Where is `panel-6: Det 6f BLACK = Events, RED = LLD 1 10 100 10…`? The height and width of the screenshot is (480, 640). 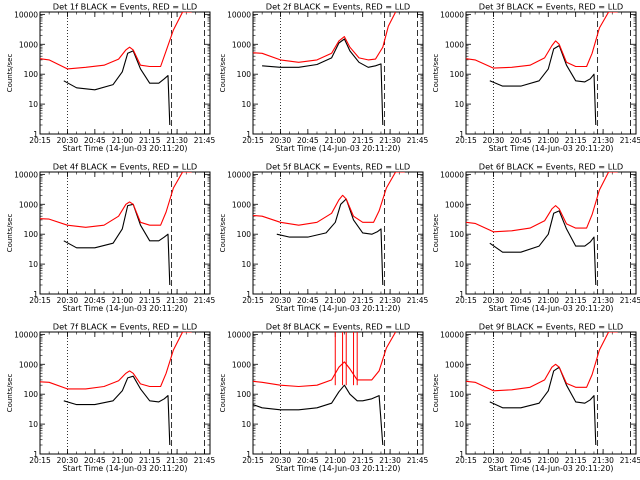
panel-6: Det 6f BLACK = Events, RED = LLD 1 10 100 10… is located at coordinates (536, 238).